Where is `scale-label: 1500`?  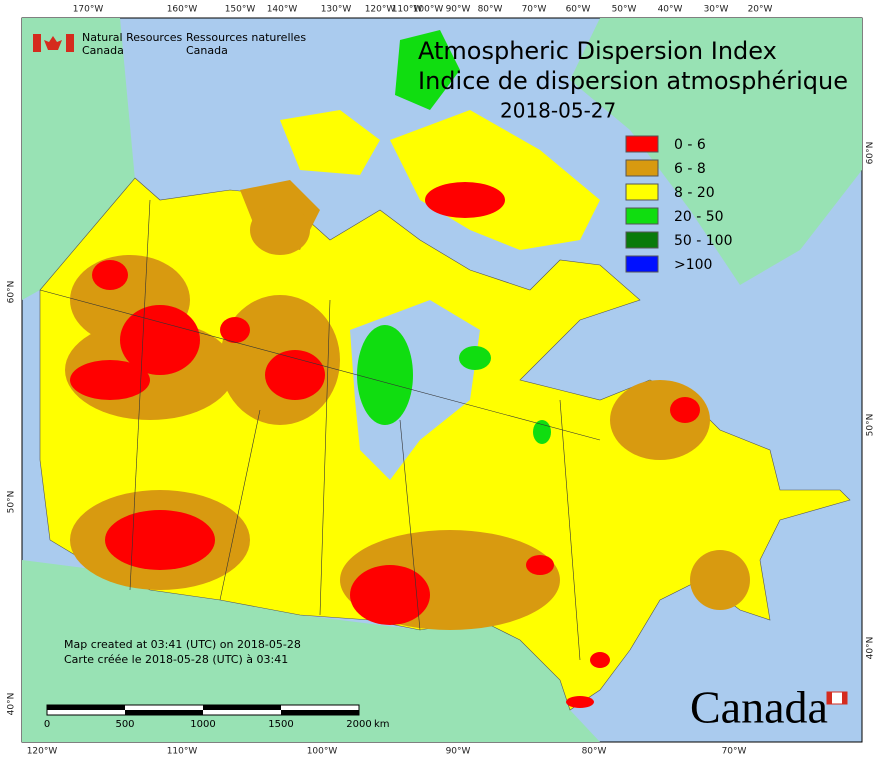
scale-label: 1500 is located at coordinates (280, 724).